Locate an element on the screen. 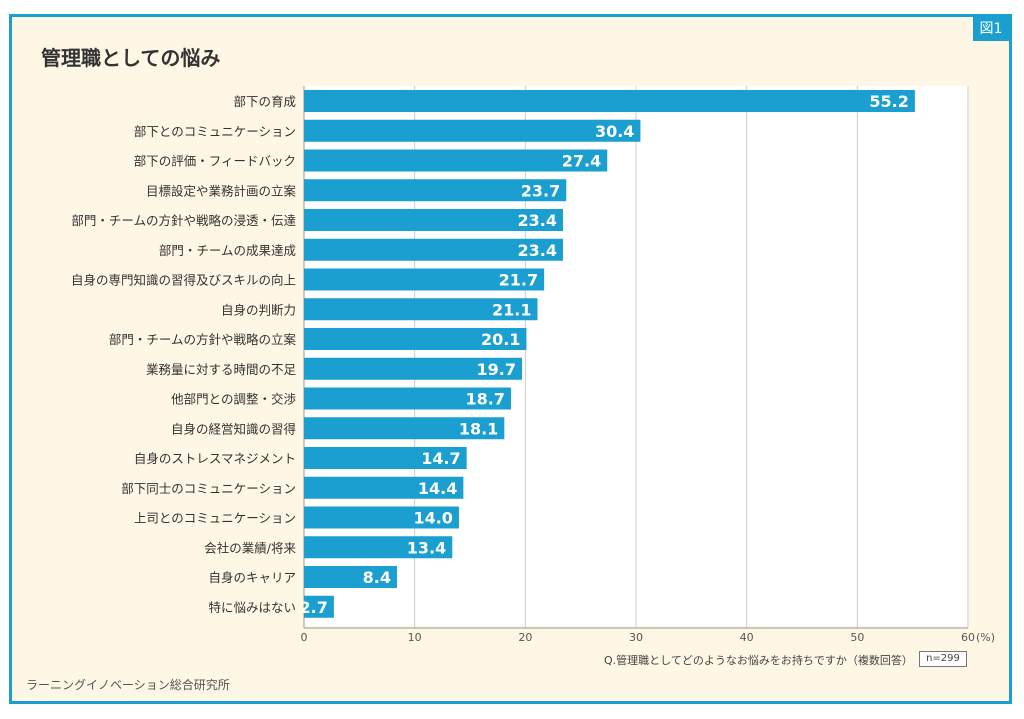  x-tick-label: 40 is located at coordinates (747, 637).